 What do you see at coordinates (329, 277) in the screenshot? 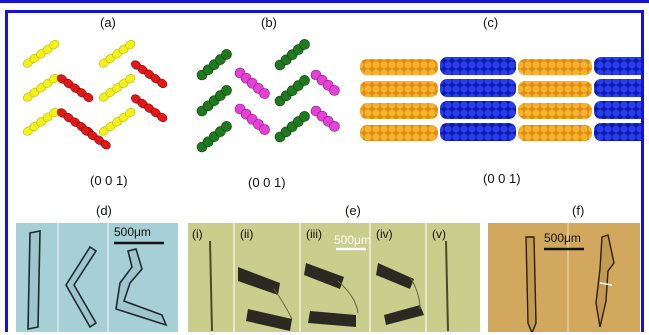
I see `panel-e-frames` at bounding box center [329, 277].